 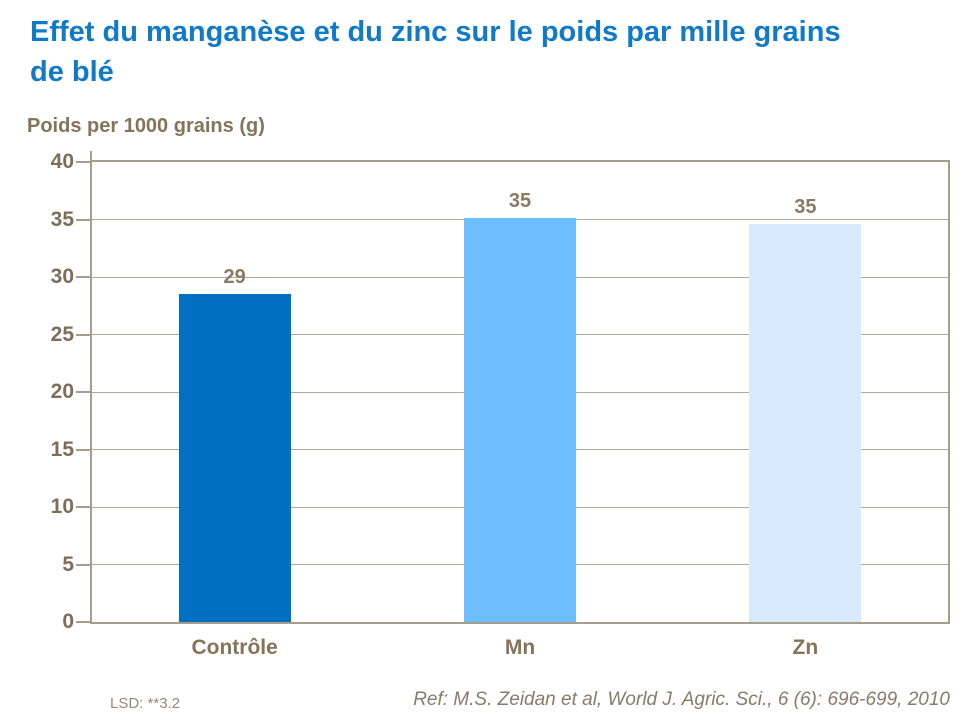 I want to click on bar-value-label: 29, so click(x=234, y=277).